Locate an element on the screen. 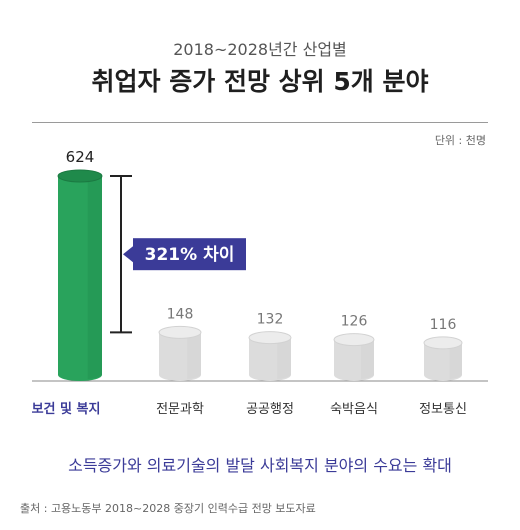 This screenshot has height=530, width=520. unit-label: 단위 : 천명 is located at coordinates (460, 140).